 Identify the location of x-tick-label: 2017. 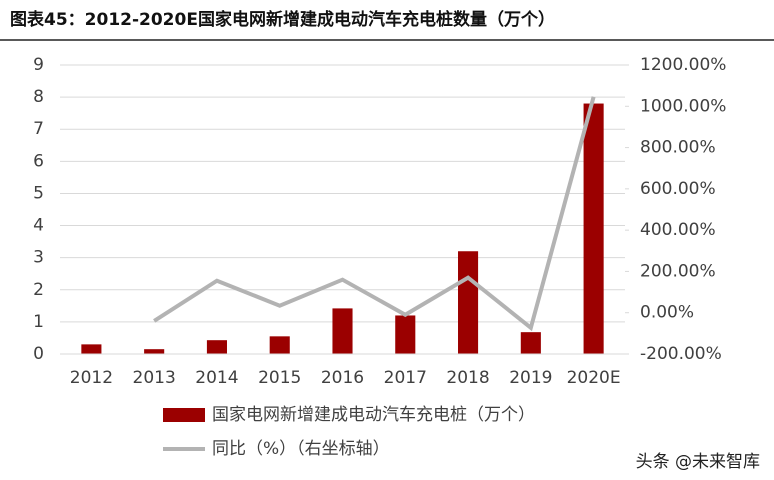
(405, 378).